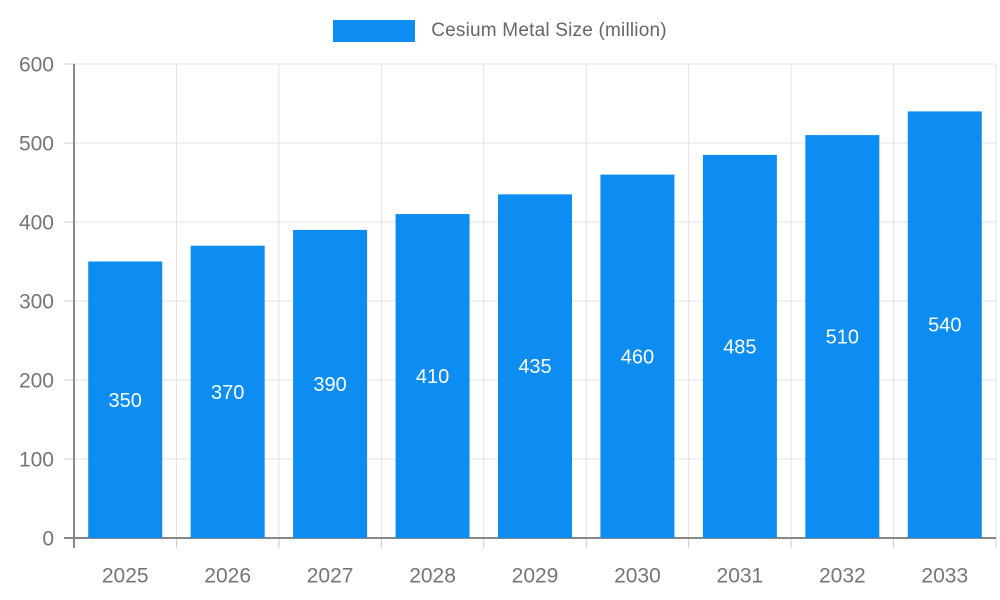 This screenshot has width=1000, height=600. I want to click on x-tick-label: 2026, so click(227, 575).